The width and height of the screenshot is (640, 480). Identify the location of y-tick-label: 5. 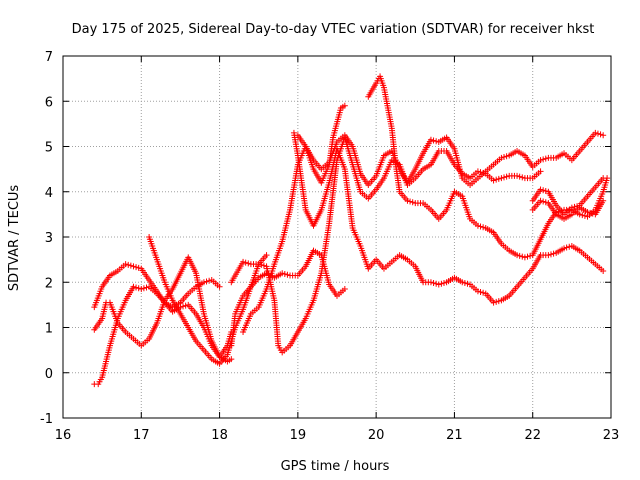
(49, 148).